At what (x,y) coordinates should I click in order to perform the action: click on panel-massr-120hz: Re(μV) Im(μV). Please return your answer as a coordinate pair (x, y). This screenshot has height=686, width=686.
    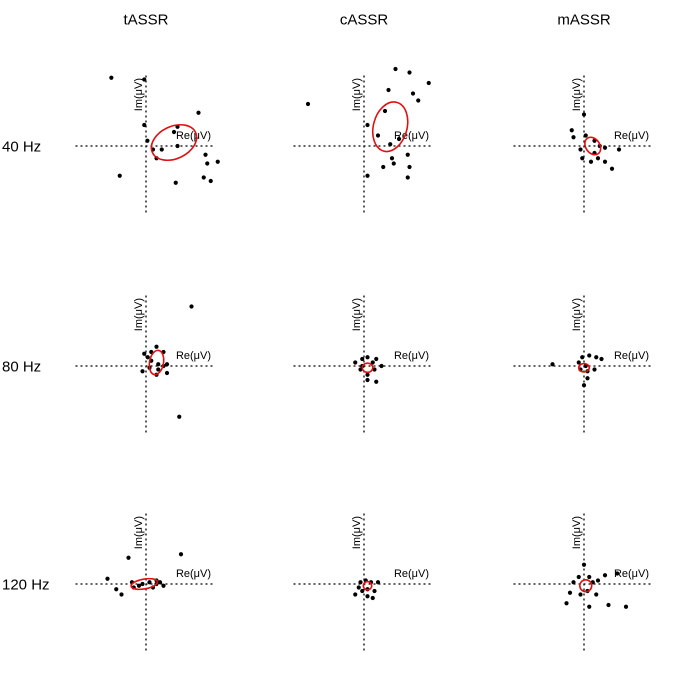
    Looking at the image, I should click on (584, 584).